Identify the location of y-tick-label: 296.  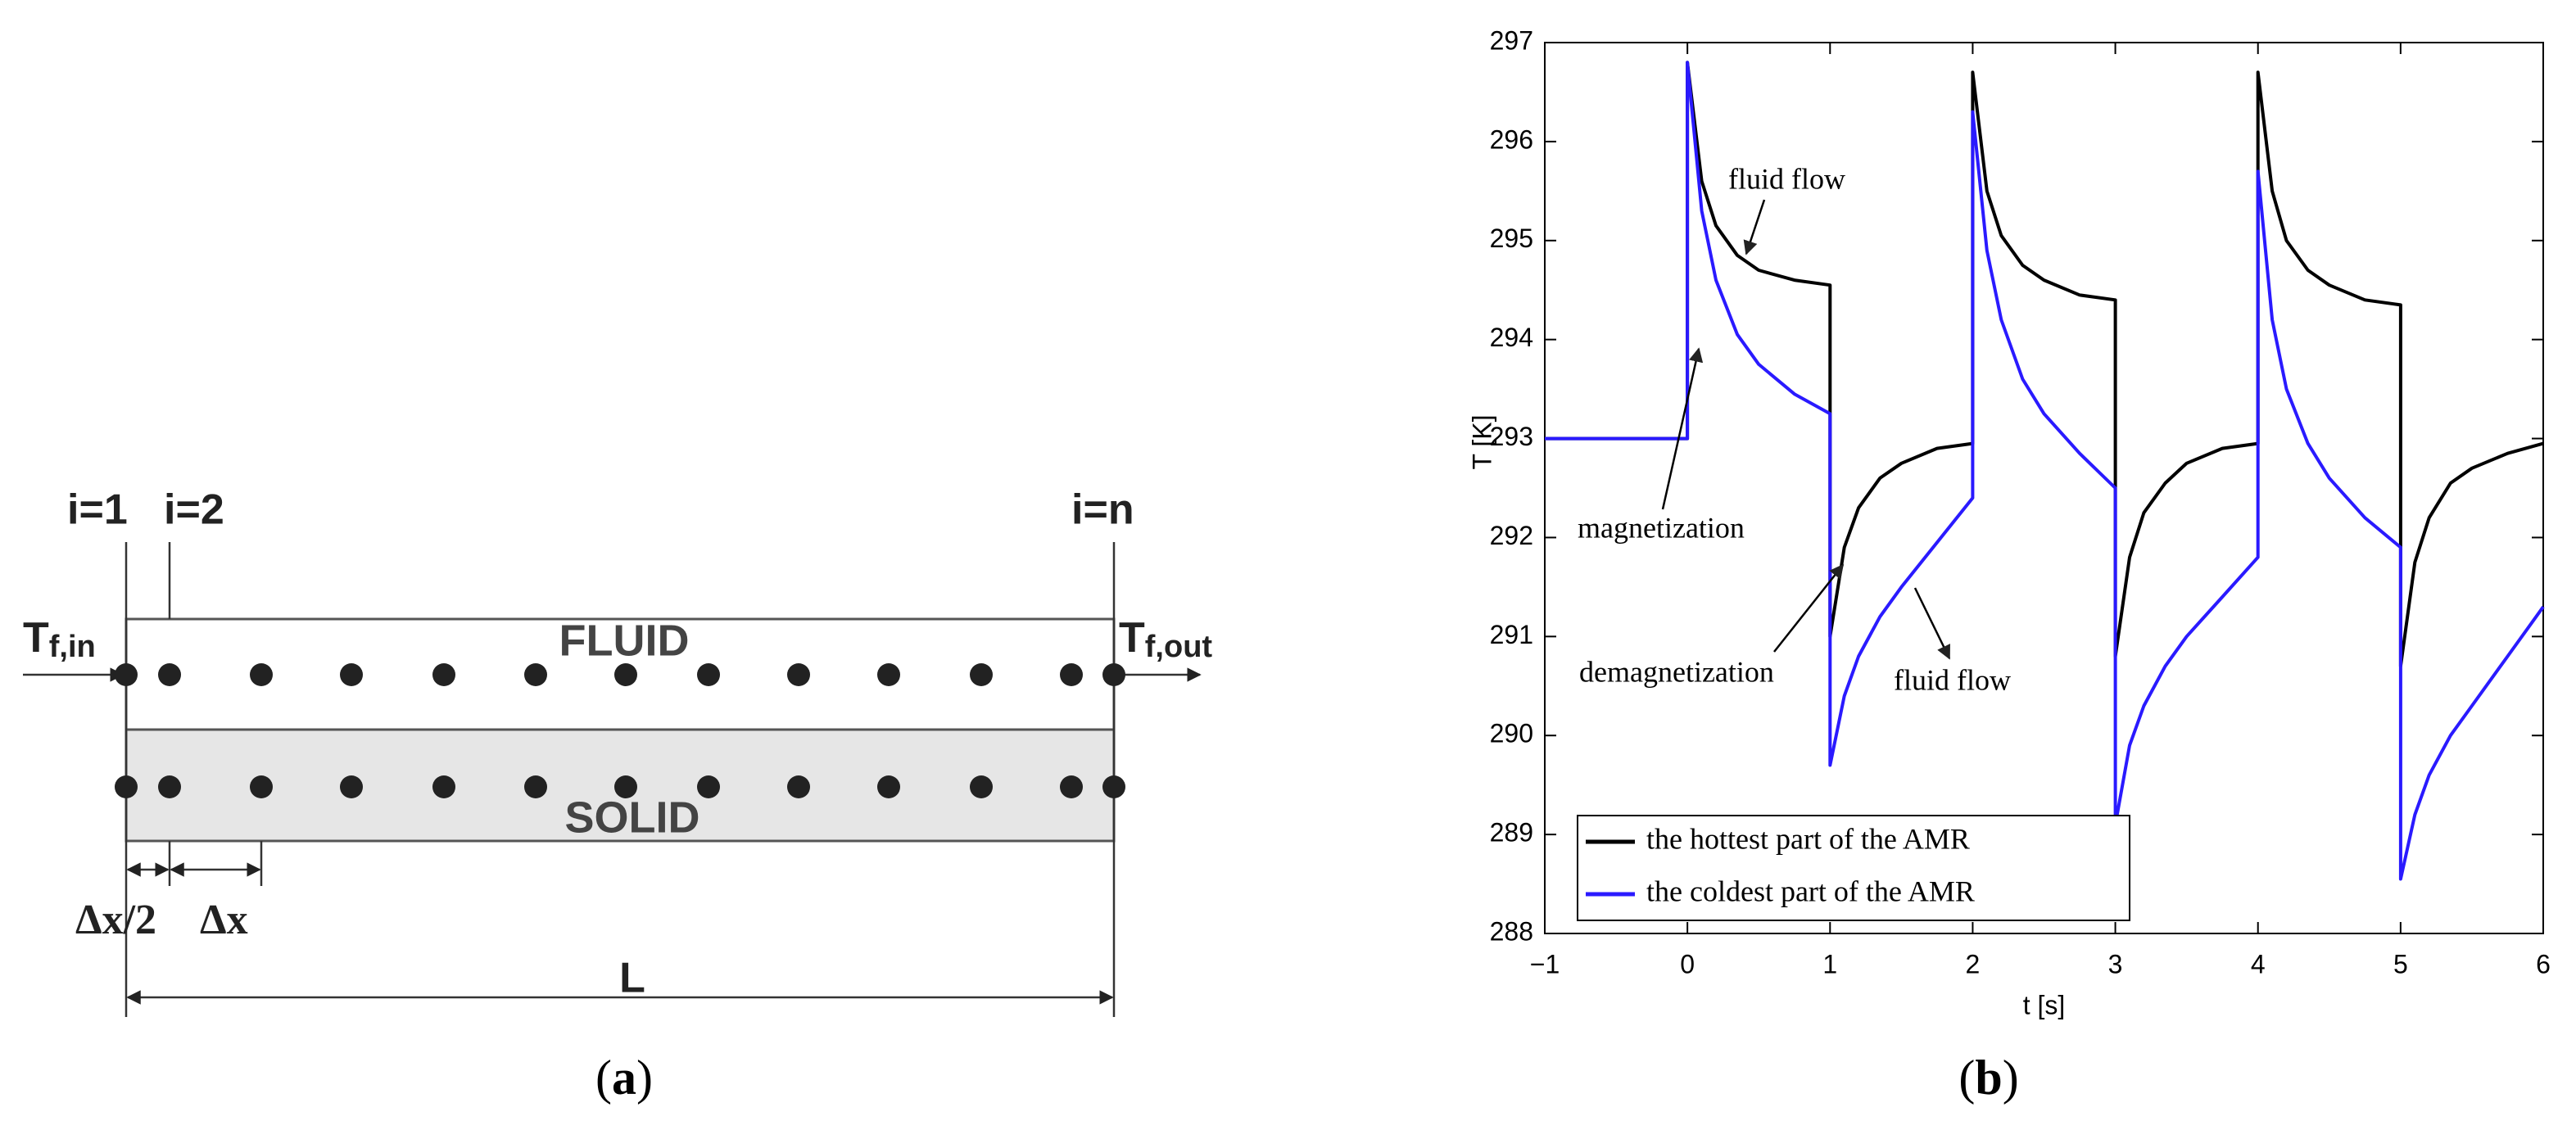
(1511, 139).